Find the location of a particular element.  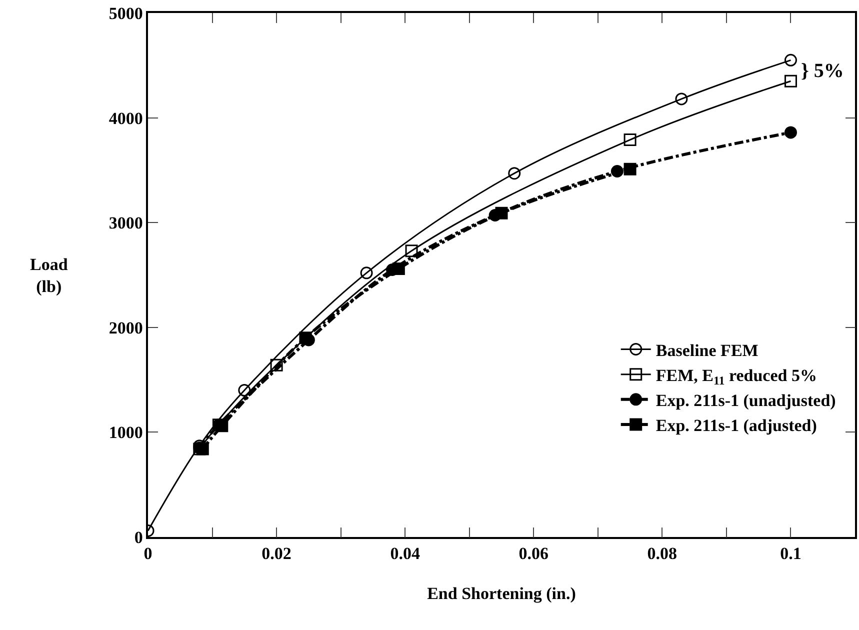

y-tick-label: 5000 is located at coordinates (125, 13).